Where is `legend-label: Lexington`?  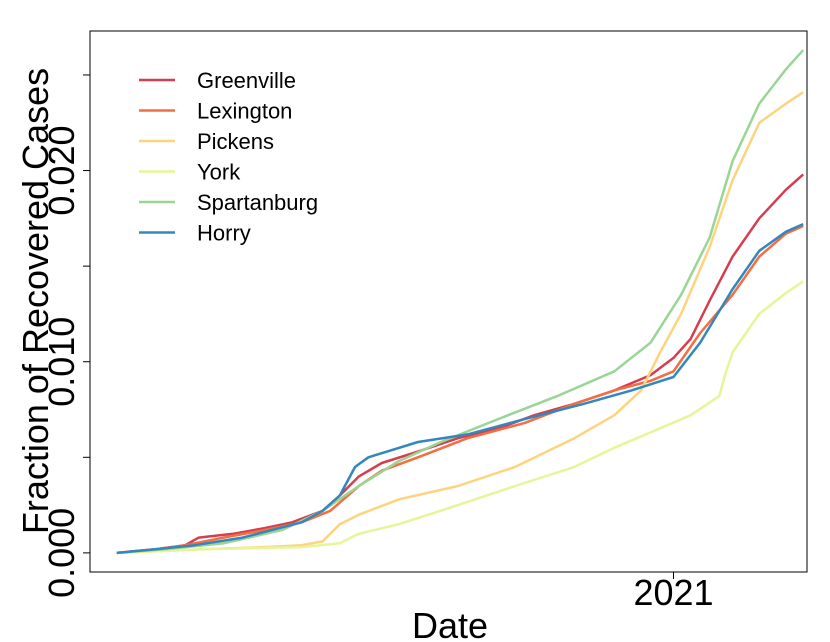 legend-label: Lexington is located at coordinates (244, 111).